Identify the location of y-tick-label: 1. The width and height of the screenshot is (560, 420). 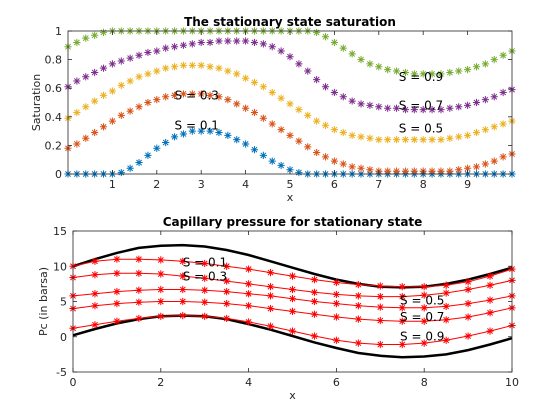
(58, 31).